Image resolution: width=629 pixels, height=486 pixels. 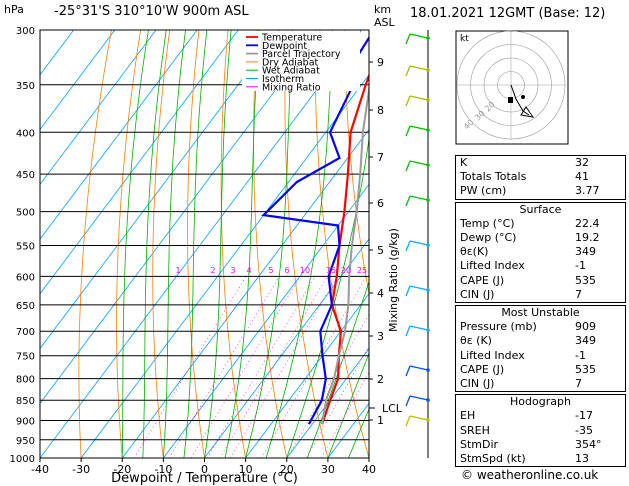 I want to click on pressure-tick-label: 450, so click(x=25, y=175).